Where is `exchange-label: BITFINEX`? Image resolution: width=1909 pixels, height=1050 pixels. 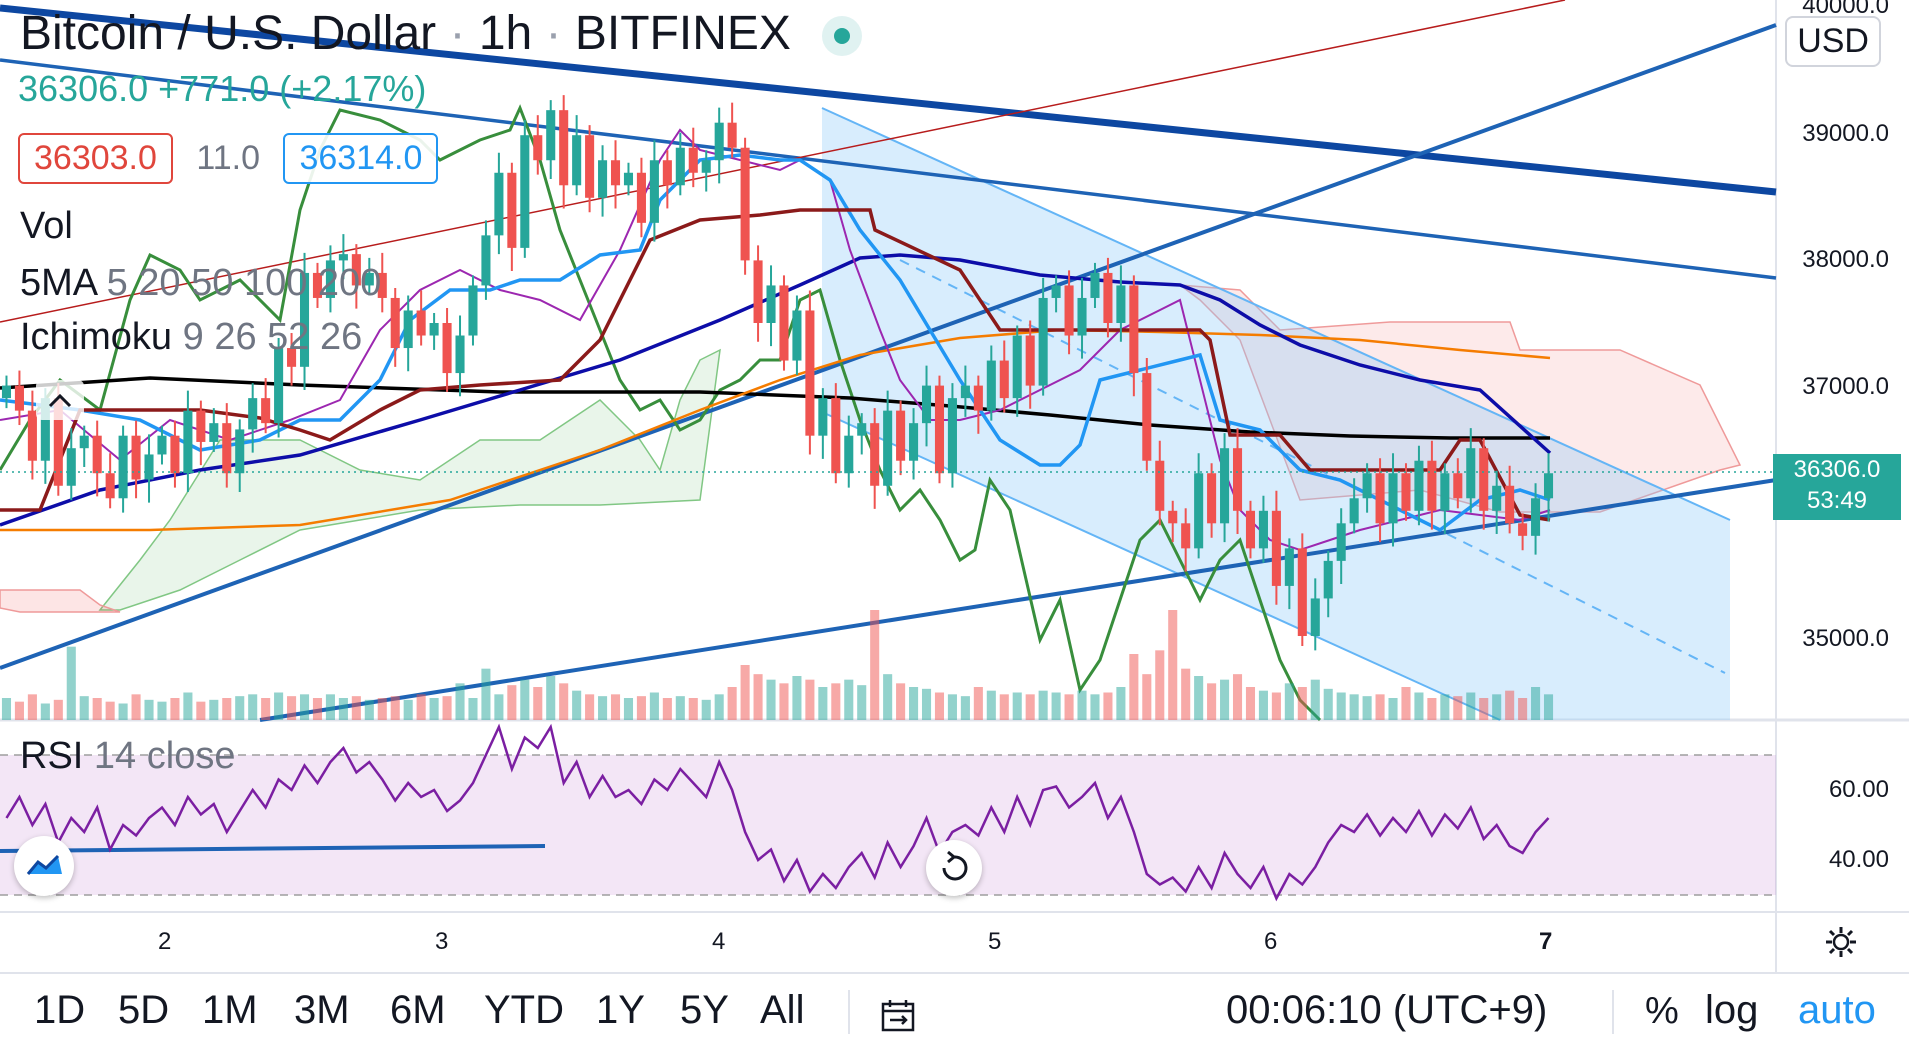 exchange-label: BITFINEX is located at coordinates (682, 33).